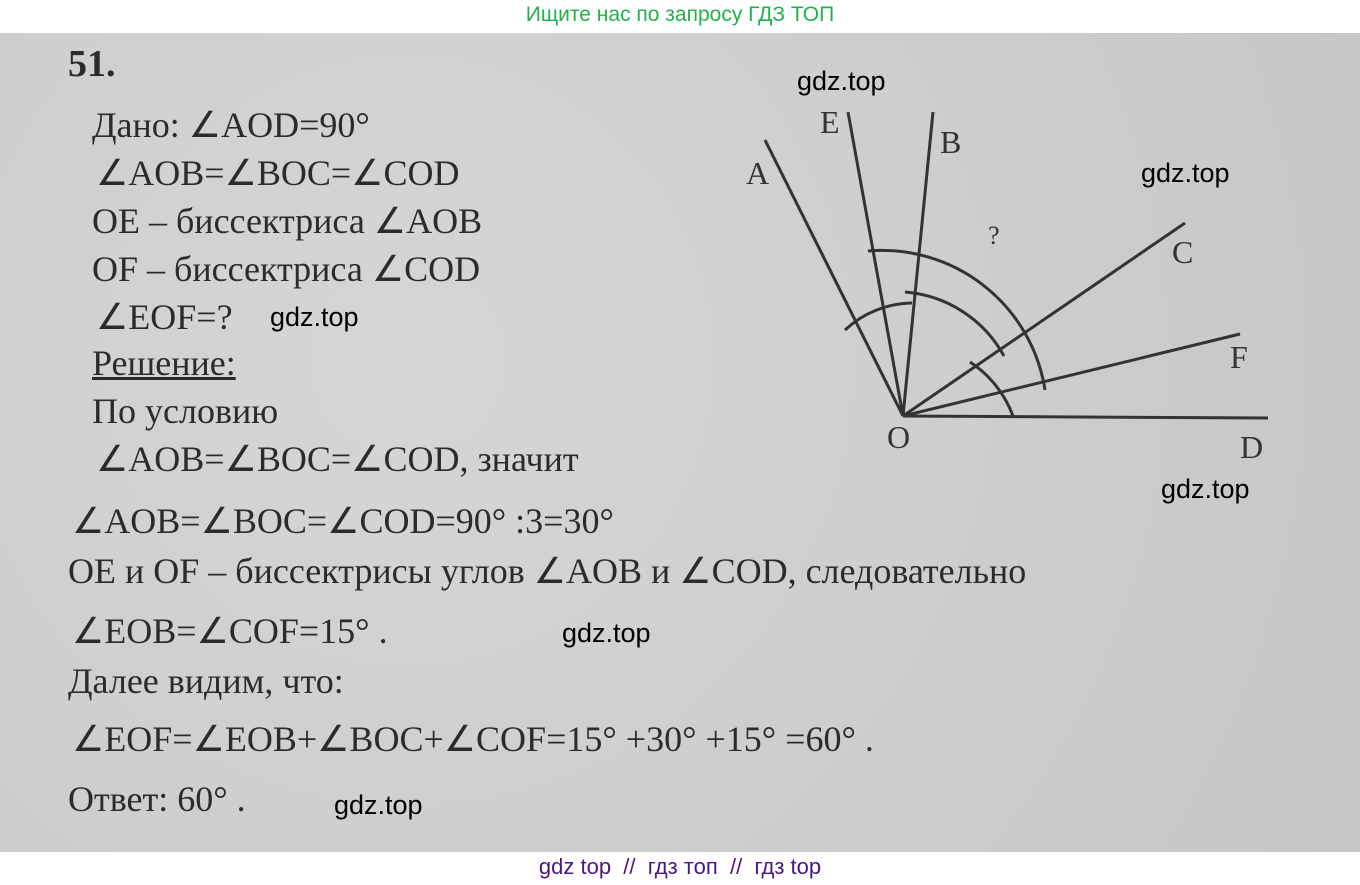  Describe the element at coordinates (955, 323) in the screenshot. I see `arc-boc` at that location.